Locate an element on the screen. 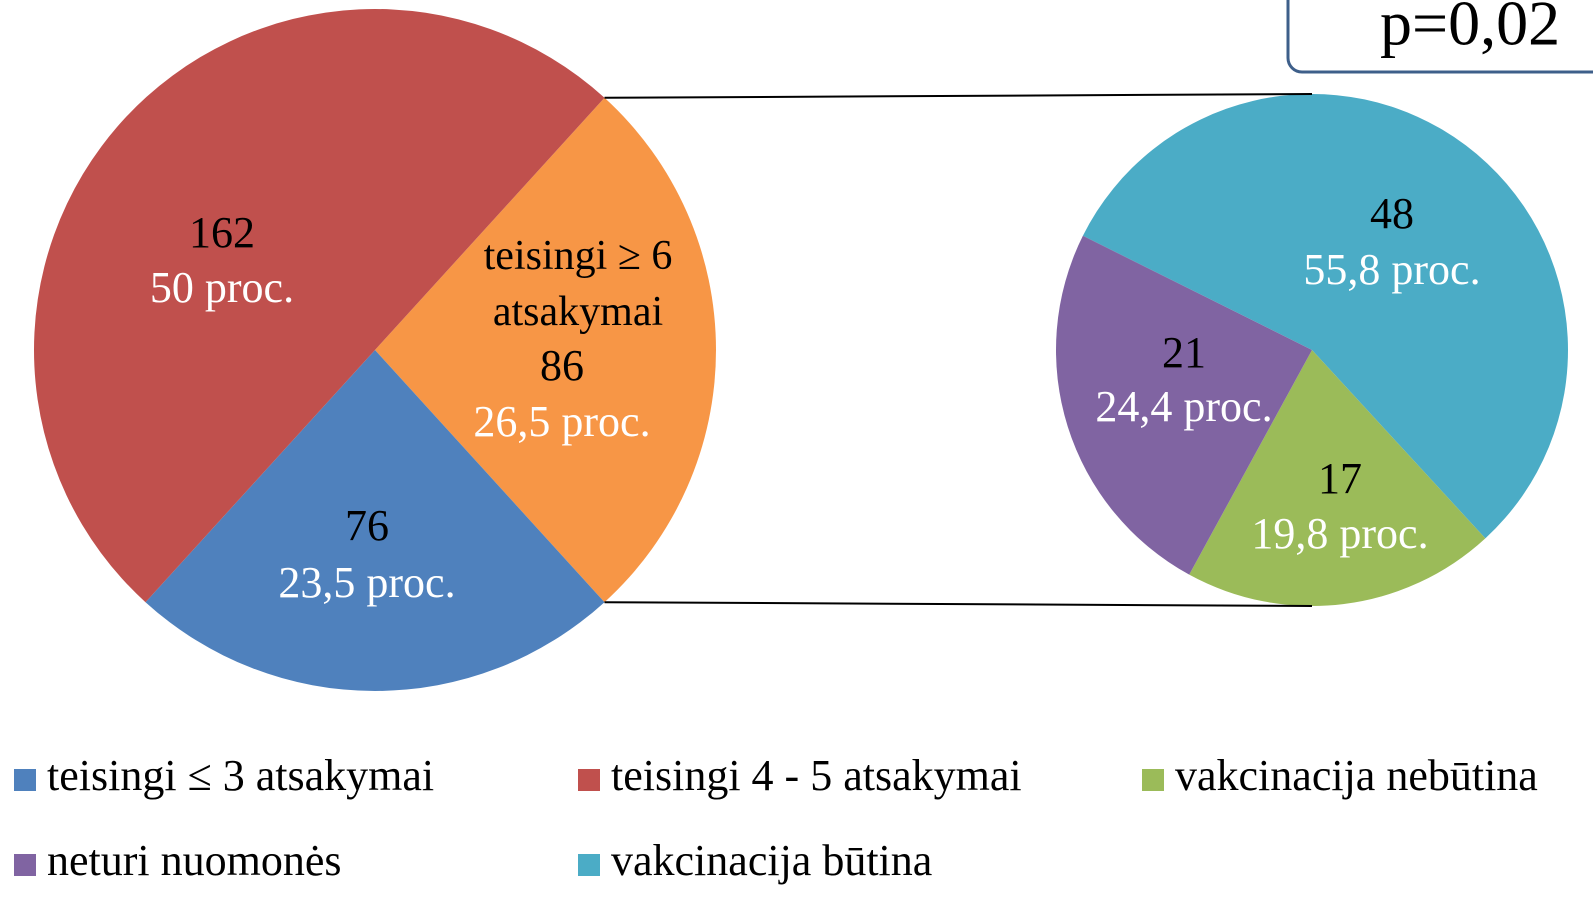 This screenshot has height=903, width=1593. legend-label: vakcinacija nebūtina is located at coordinates (1356, 775).